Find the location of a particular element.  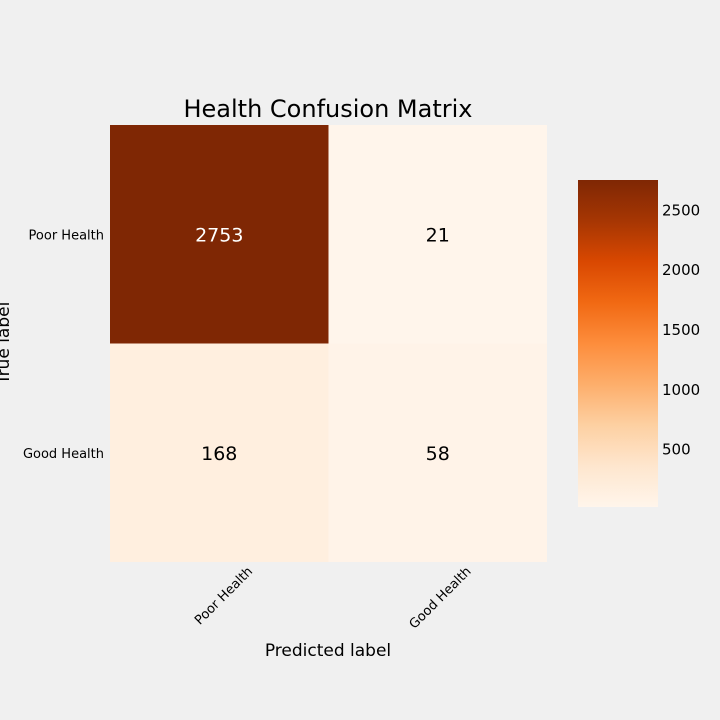

cell-value-label: 2753 is located at coordinates (219, 235).